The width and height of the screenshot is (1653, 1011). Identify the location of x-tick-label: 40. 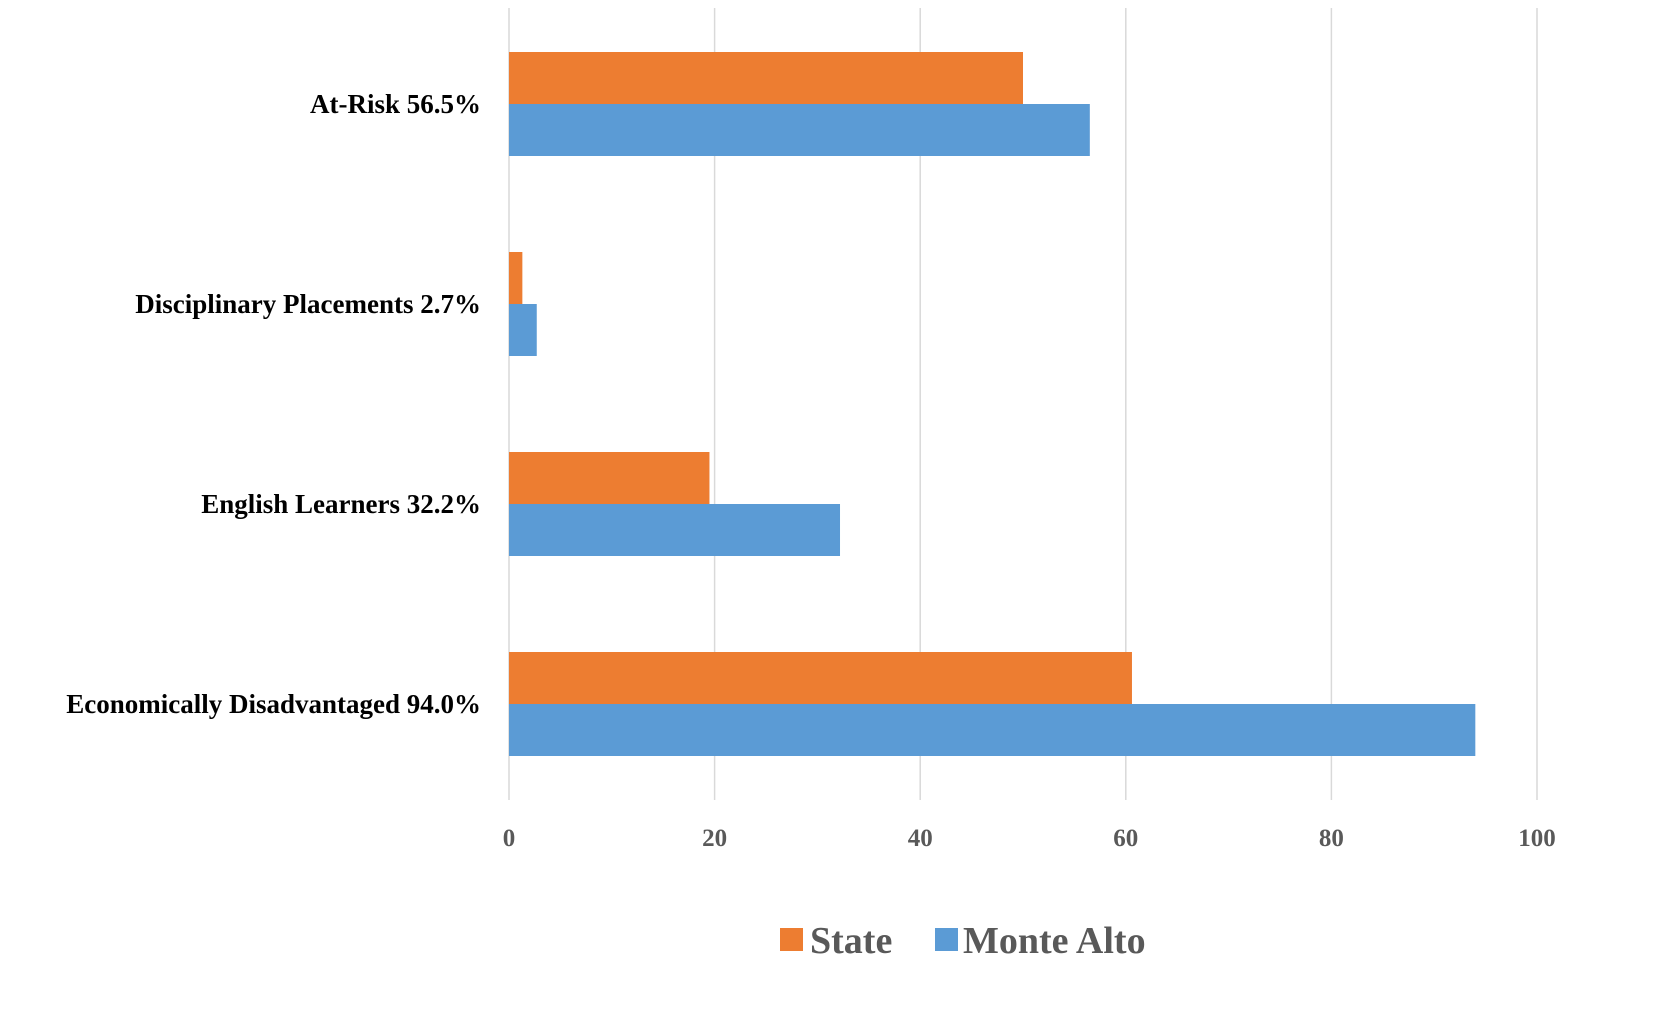
(920, 838).